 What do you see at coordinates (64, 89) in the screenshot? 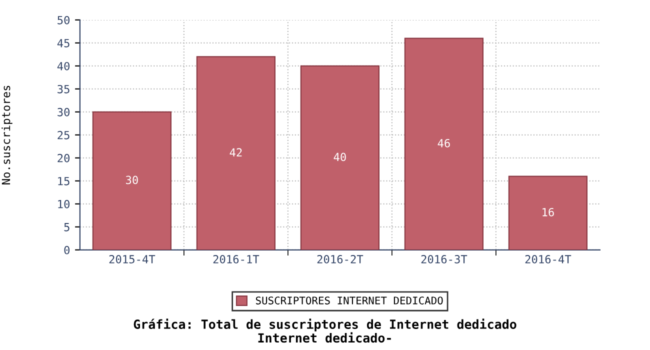
I see `y-tick-label: 35` at bounding box center [64, 89].